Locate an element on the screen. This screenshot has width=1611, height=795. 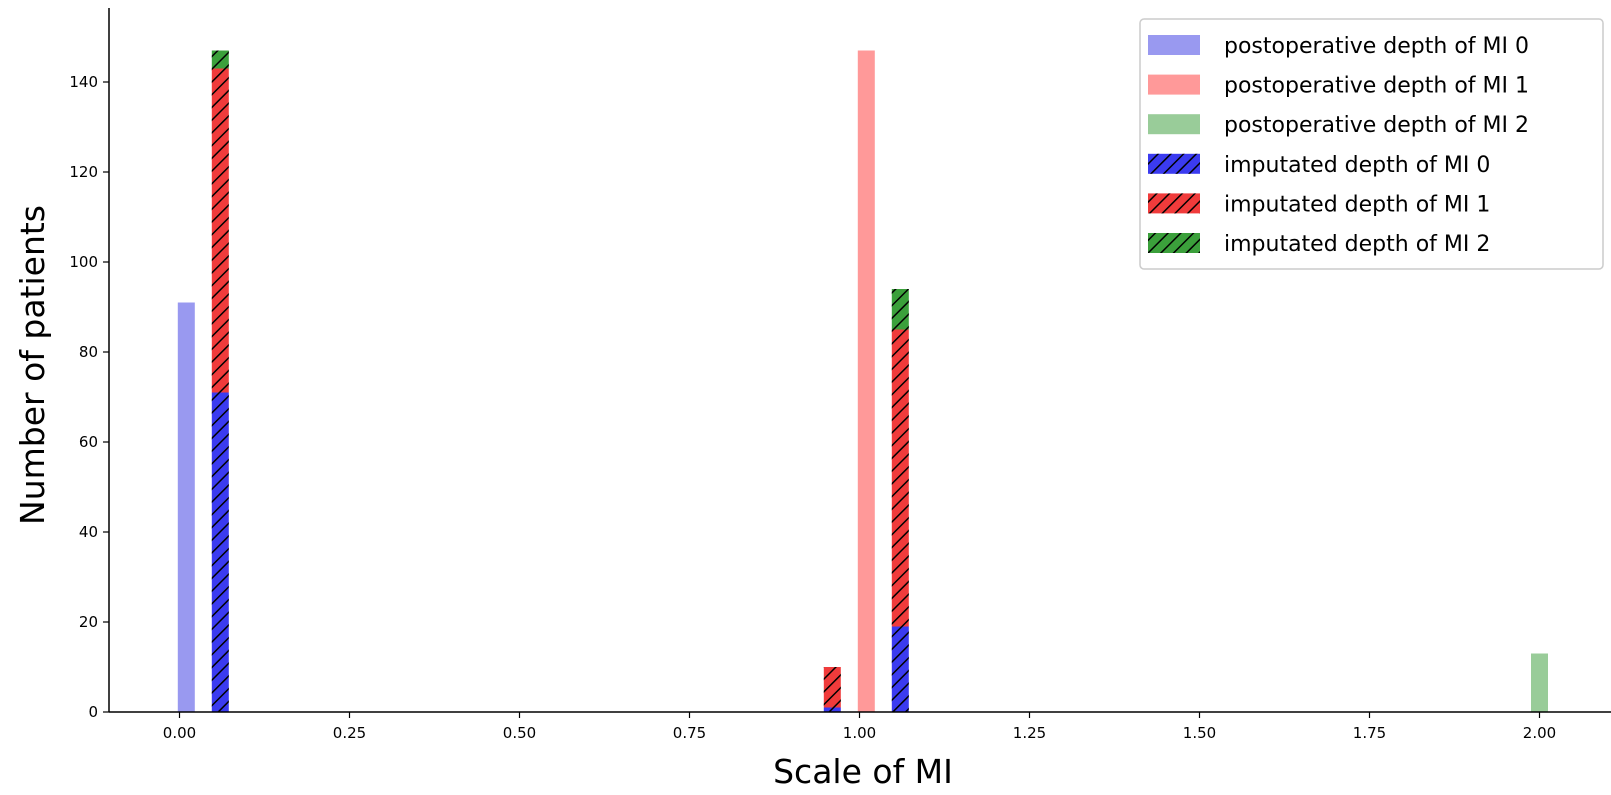
legend-label-5: imputated depth of MI 2 is located at coordinates (1357, 244).